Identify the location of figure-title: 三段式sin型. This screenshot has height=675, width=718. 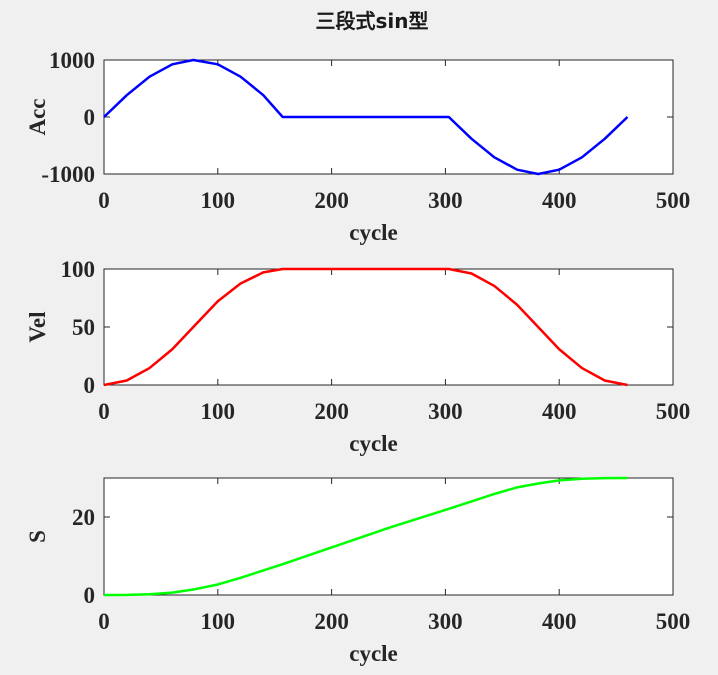
(372, 21).